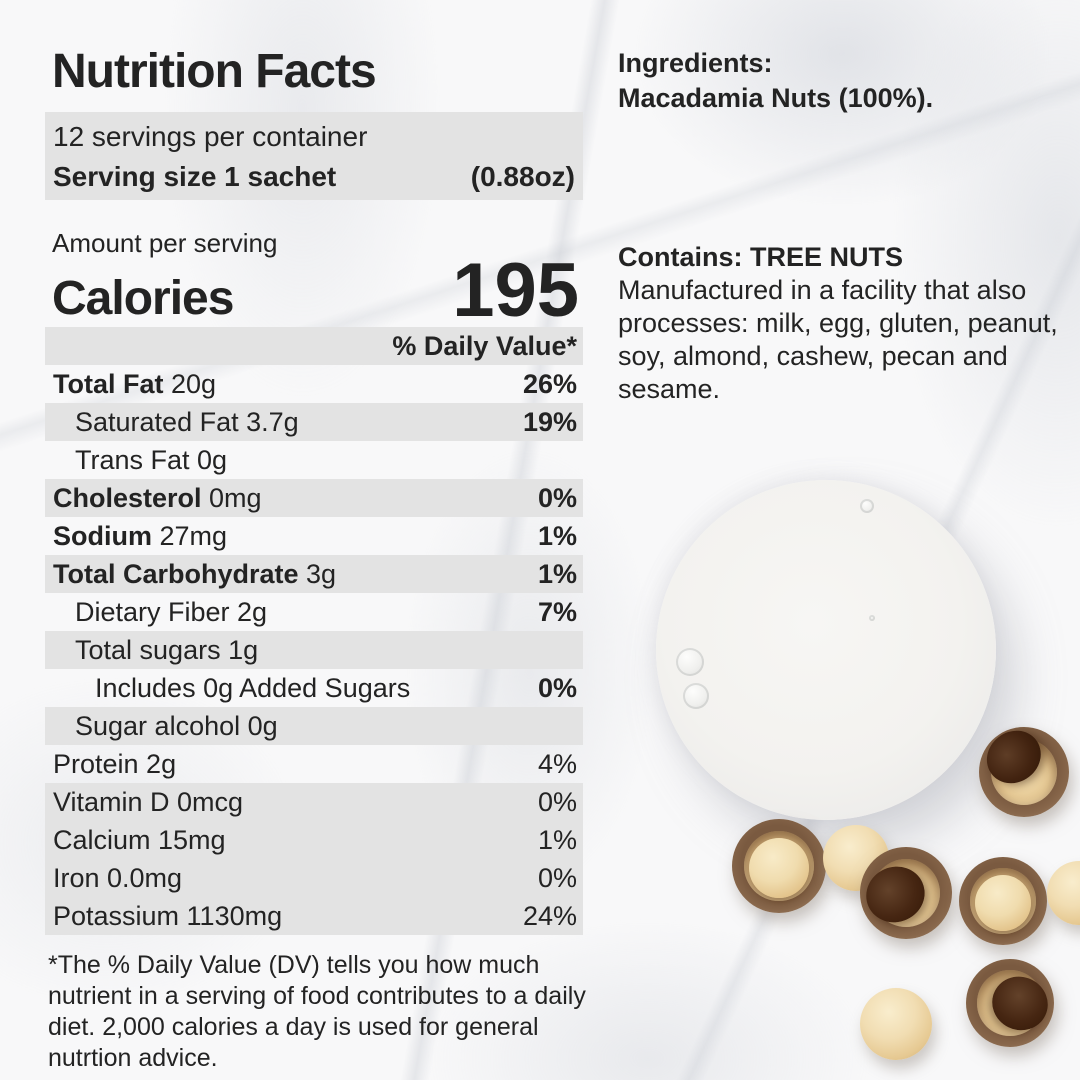 This screenshot has height=1080, width=1080. Describe the element at coordinates (187, 421) in the screenshot. I see `nutrient-name: Saturated Fat 3.7g` at that location.